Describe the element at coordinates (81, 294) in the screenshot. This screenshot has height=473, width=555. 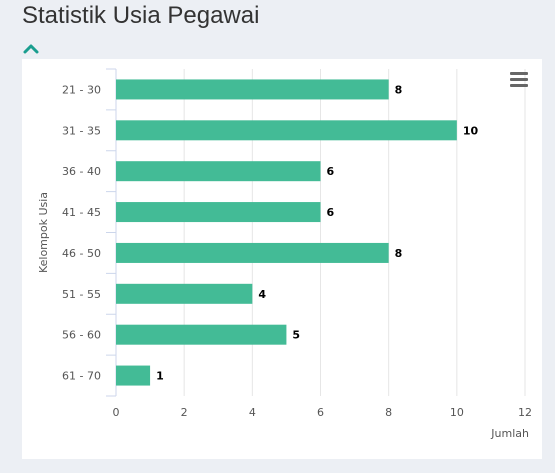
I see `y-tick-label: 51 - 55` at that location.